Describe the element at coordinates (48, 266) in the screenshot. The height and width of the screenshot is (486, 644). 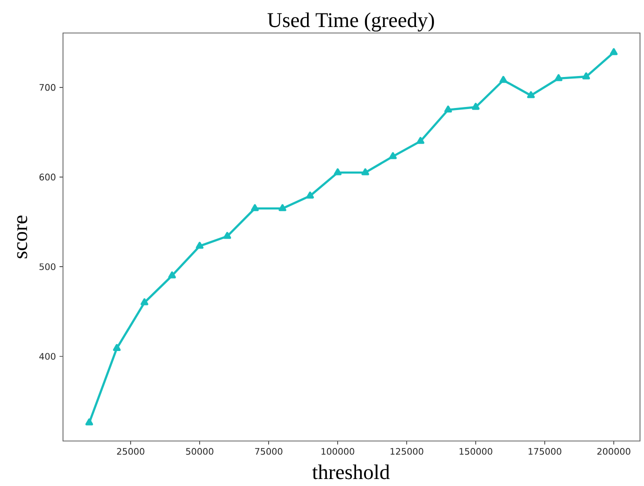
I see `y-tick-label: 500` at that location.